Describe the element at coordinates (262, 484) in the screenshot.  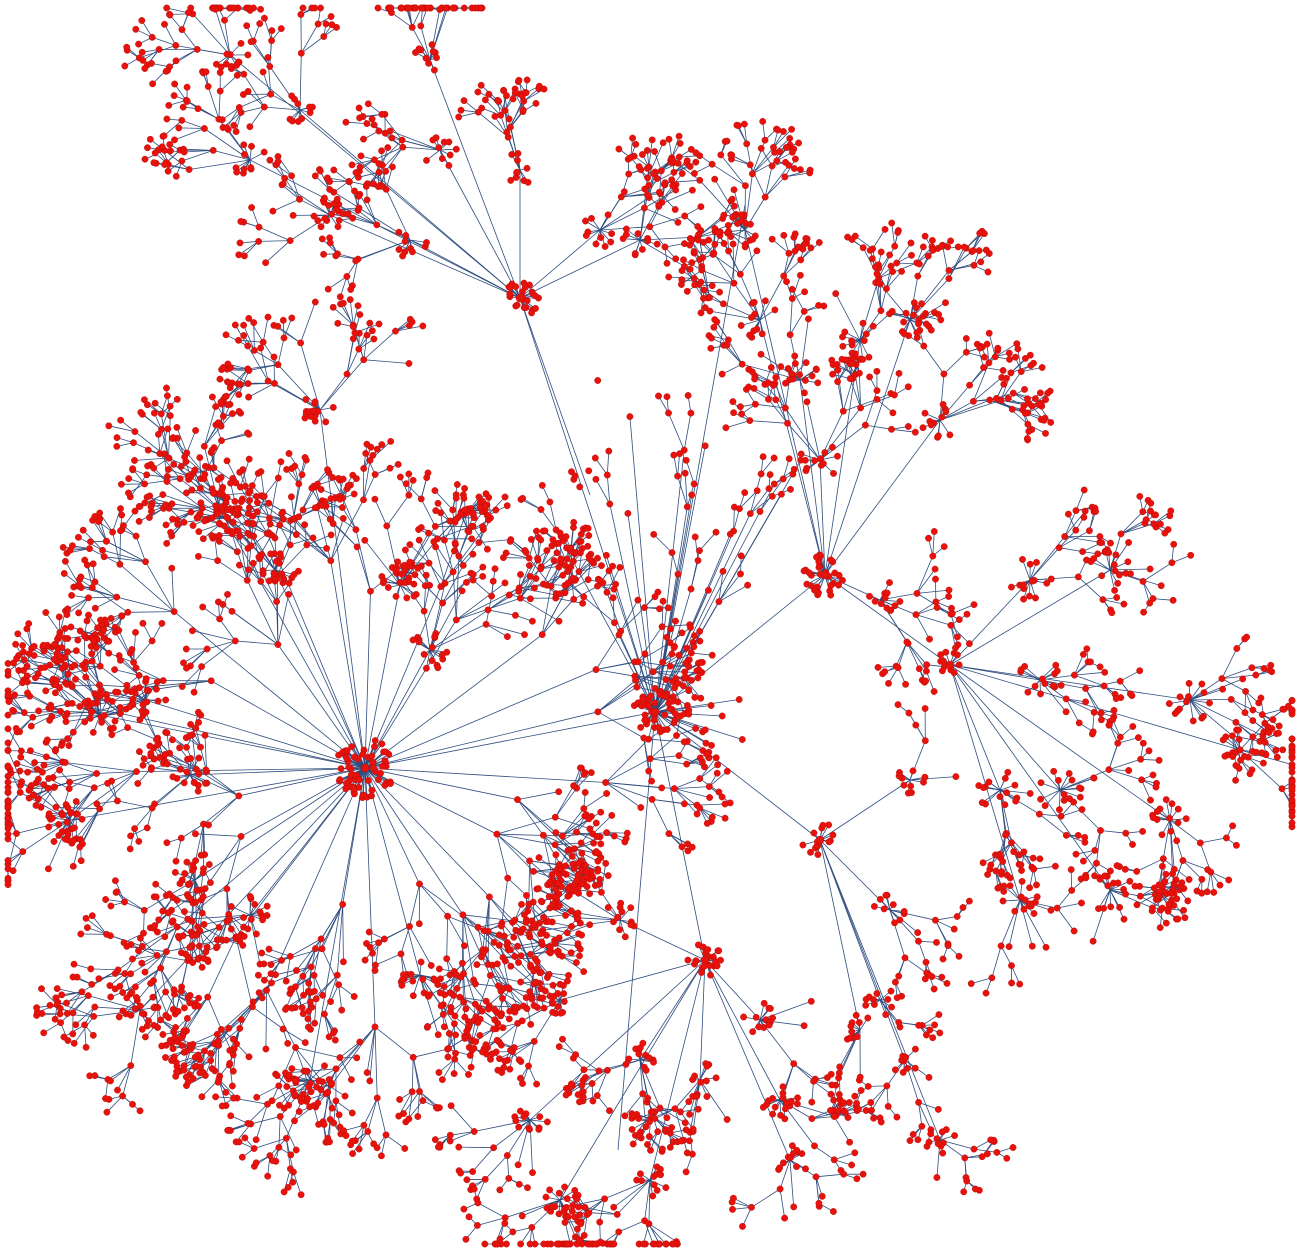
I see `edge-1916` at that location.